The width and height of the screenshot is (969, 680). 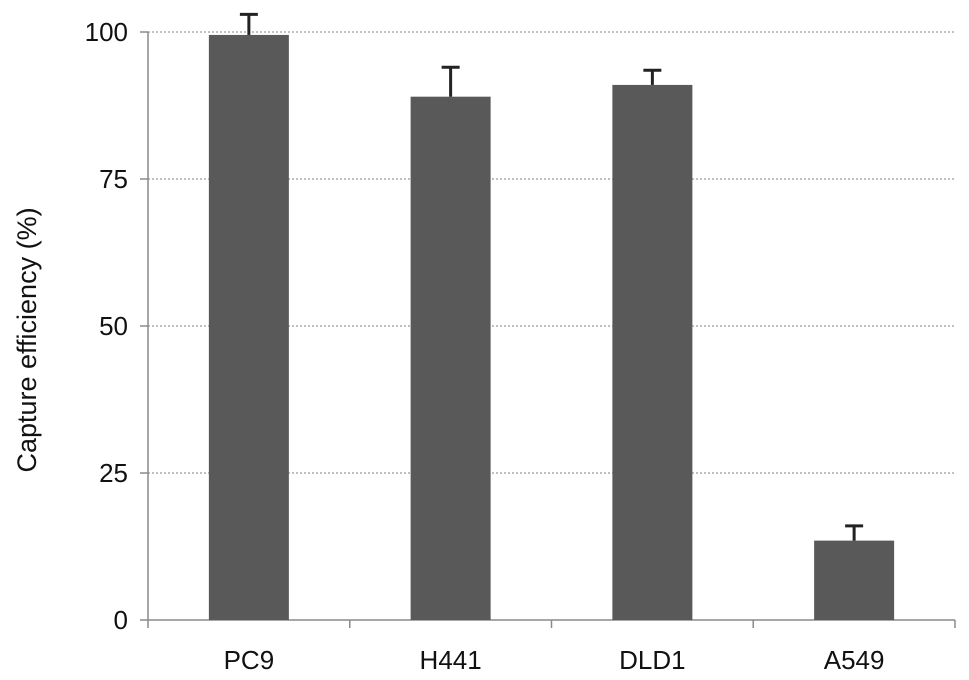 What do you see at coordinates (248, 327) in the screenshot?
I see `bar-pc9` at bounding box center [248, 327].